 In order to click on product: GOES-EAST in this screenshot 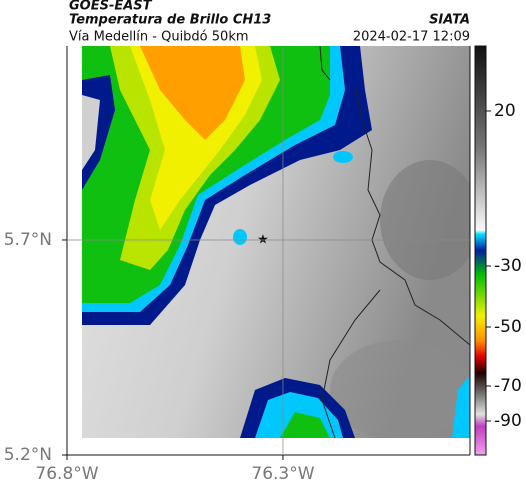, I will do `click(111, 7)`.